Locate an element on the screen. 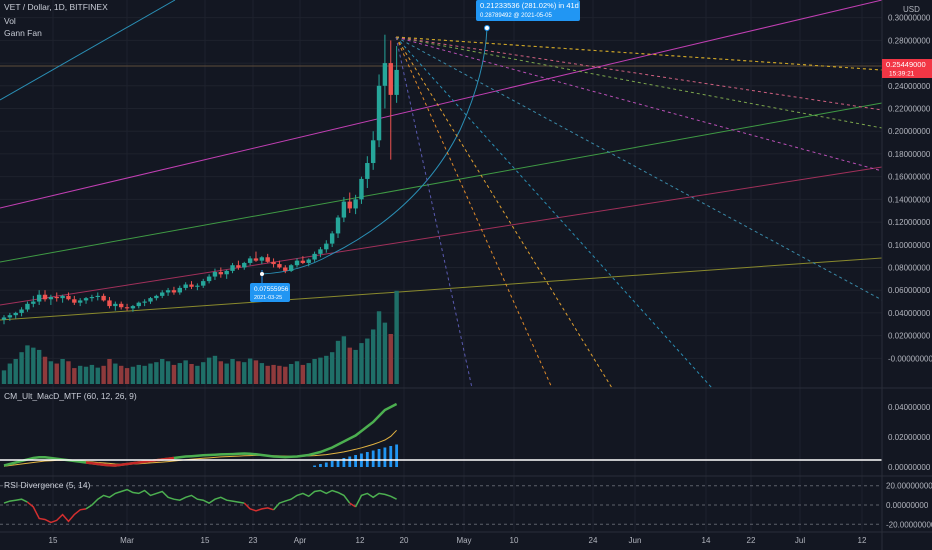 This screenshot has width=932, height=550. time-tick-label: Jun is located at coordinates (635, 540).